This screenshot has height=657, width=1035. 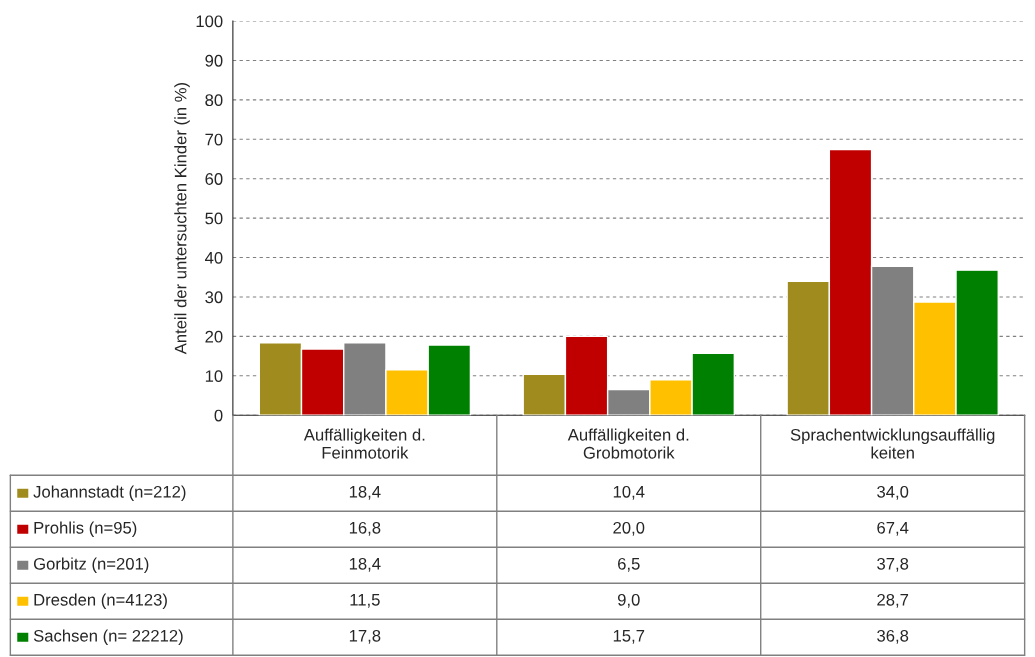 What do you see at coordinates (209, 21) in the screenshot?
I see `y-tick-label: 100` at bounding box center [209, 21].